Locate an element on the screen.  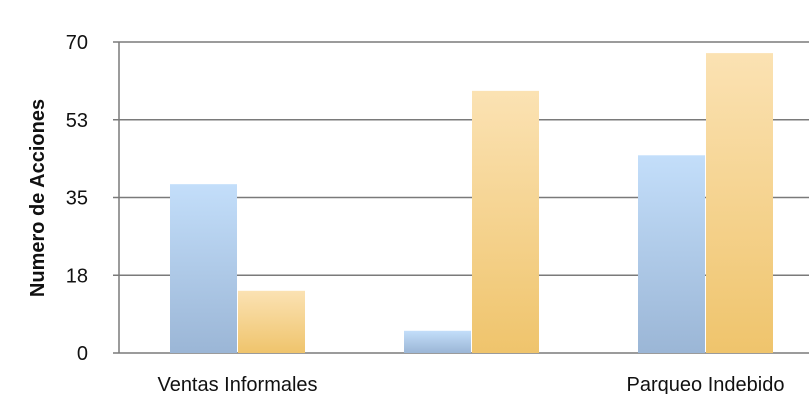
y-tick-label-4: 70 is located at coordinates (77, 43).